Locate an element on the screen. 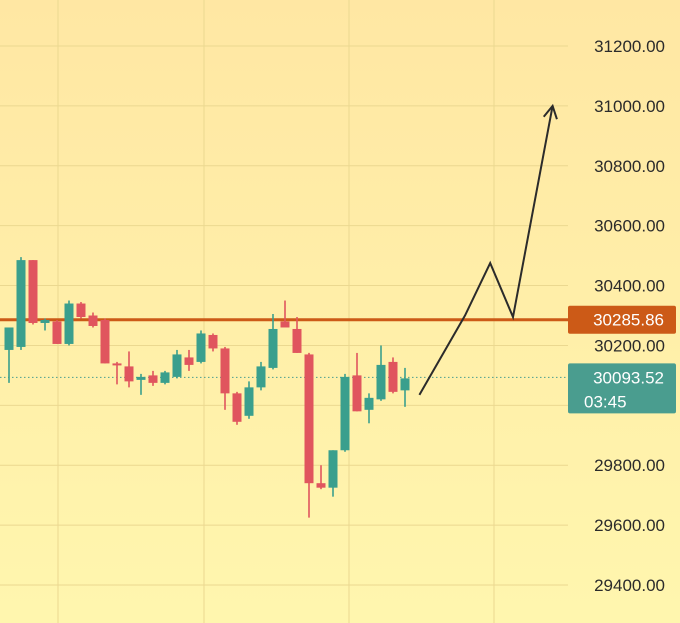 The image size is (680, 623). y-tick-label: 31200.00 is located at coordinates (629, 46).